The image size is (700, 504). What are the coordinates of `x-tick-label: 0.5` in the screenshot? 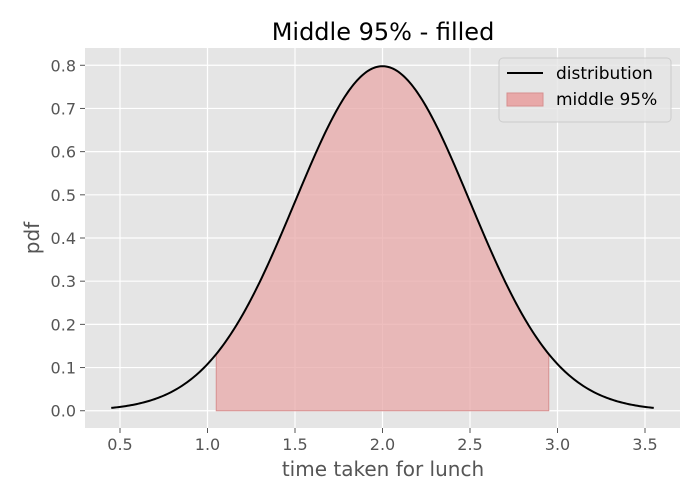 It's located at (119, 444).